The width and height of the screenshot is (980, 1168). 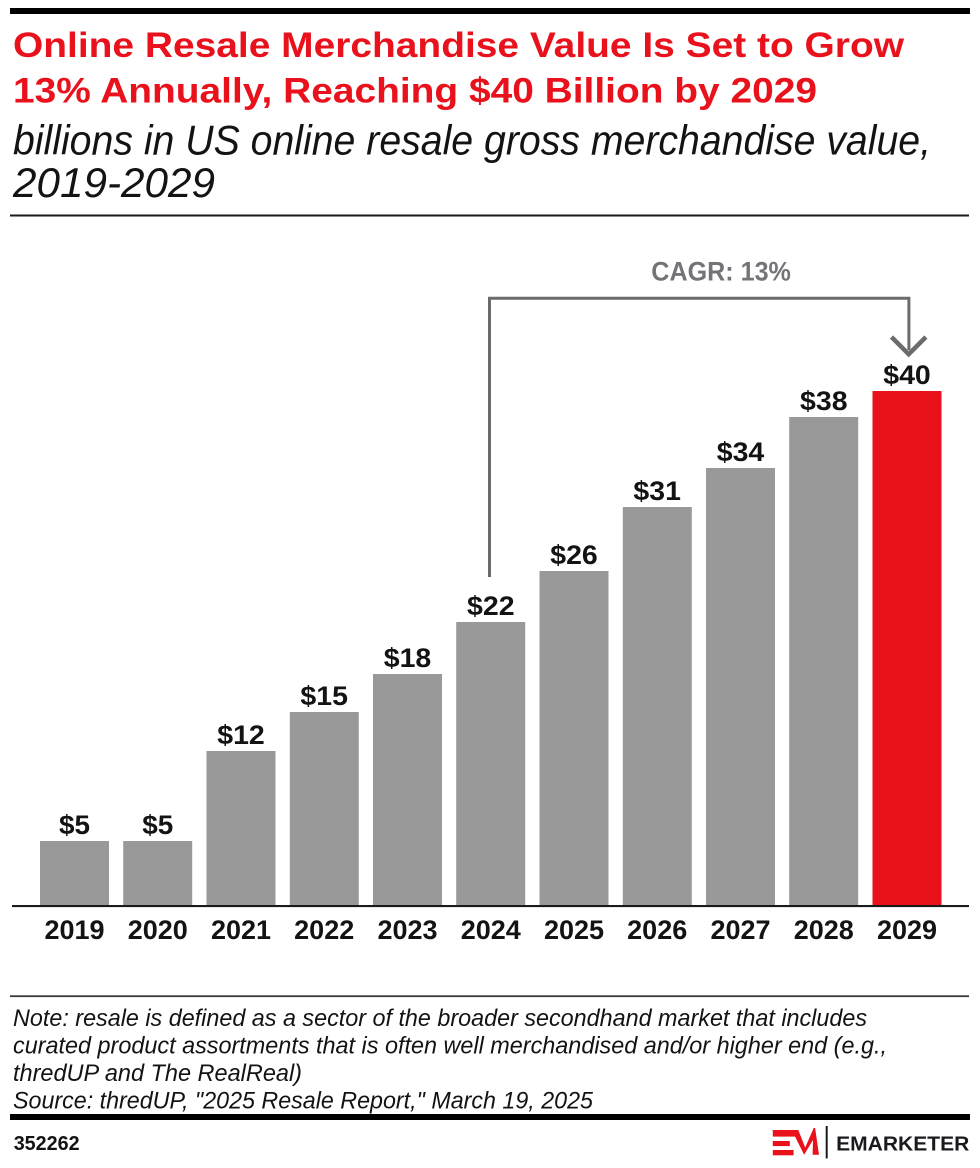 I want to click on svg-text: EMARKETER, so click(x=903, y=1144).